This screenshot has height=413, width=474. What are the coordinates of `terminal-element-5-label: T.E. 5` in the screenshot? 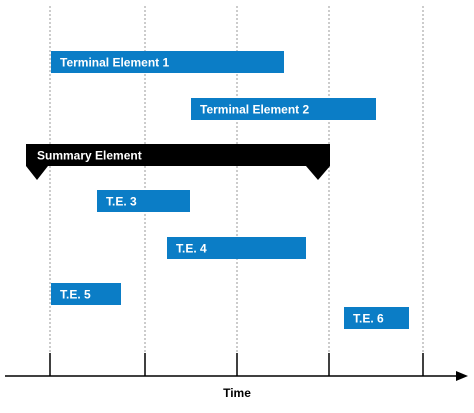 It's located at (75, 295).